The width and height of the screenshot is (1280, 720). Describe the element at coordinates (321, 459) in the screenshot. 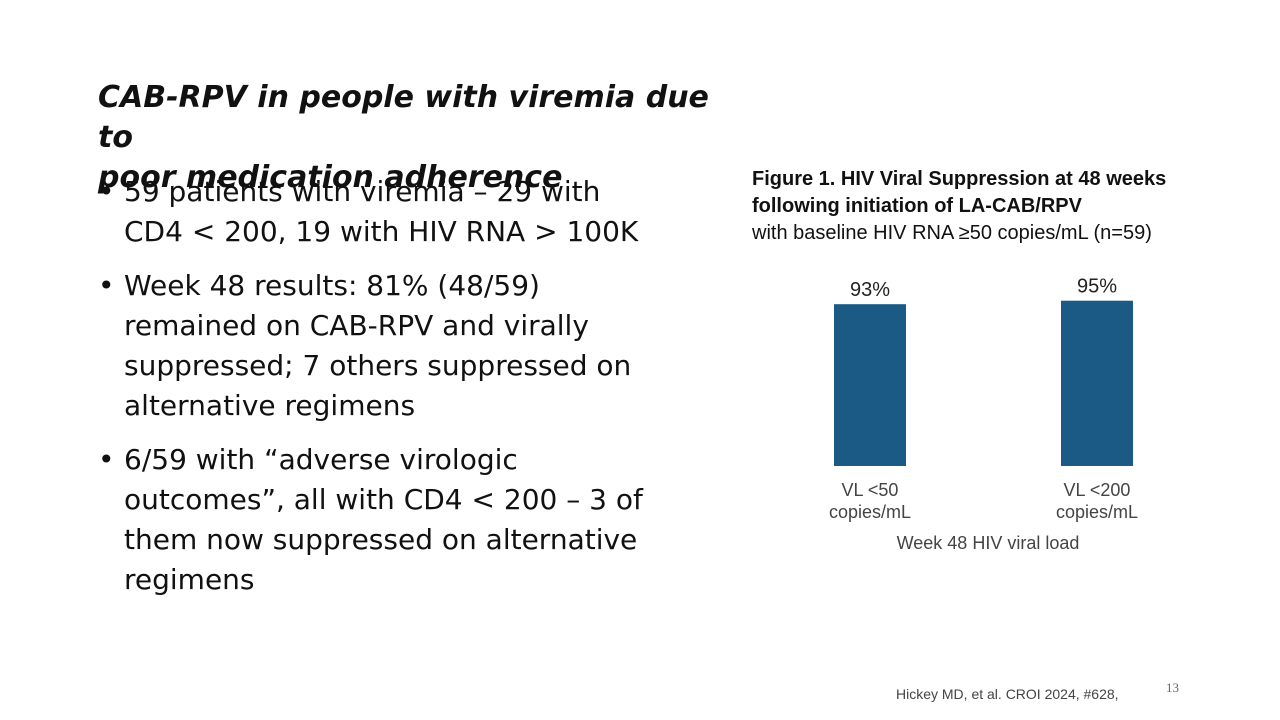

I see `bullet-line: 6/59 with “adverse virologic` at that location.